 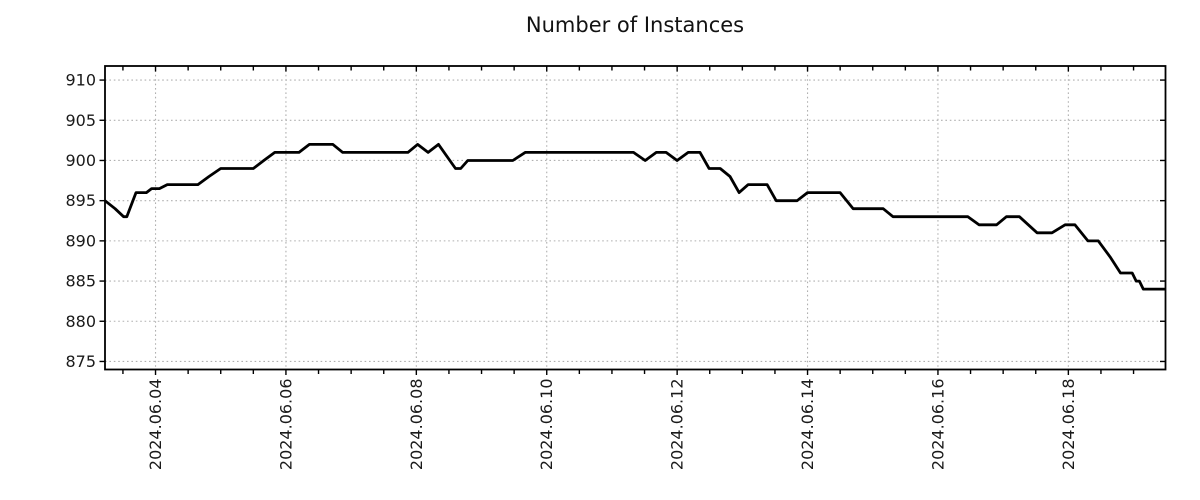 What do you see at coordinates (80, 240) in the screenshot?
I see `y-tick-label: 890` at bounding box center [80, 240].